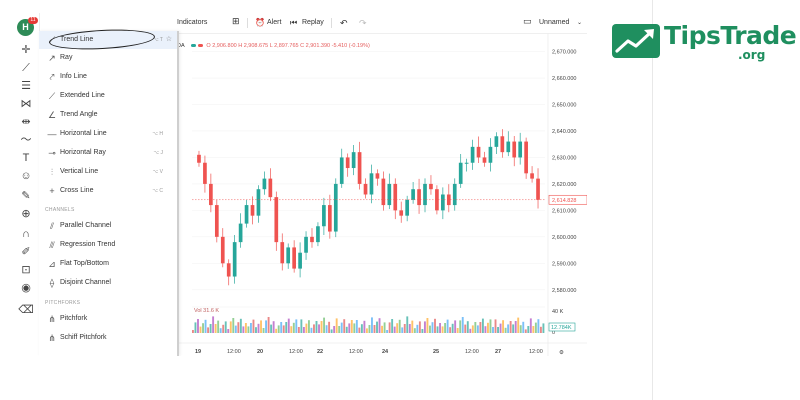 This screenshot has width=800, height=400. Describe the element at coordinates (108, 115) in the screenshot. I see `menu-item-trend-angle: ∠ Trend Angle` at that location.